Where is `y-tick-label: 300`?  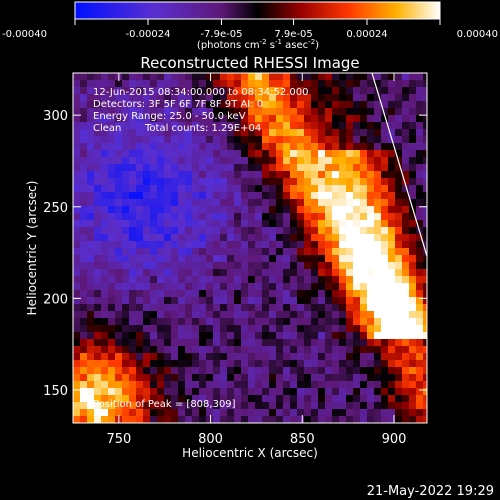 y-tick-label: 300 is located at coordinates (55, 116).